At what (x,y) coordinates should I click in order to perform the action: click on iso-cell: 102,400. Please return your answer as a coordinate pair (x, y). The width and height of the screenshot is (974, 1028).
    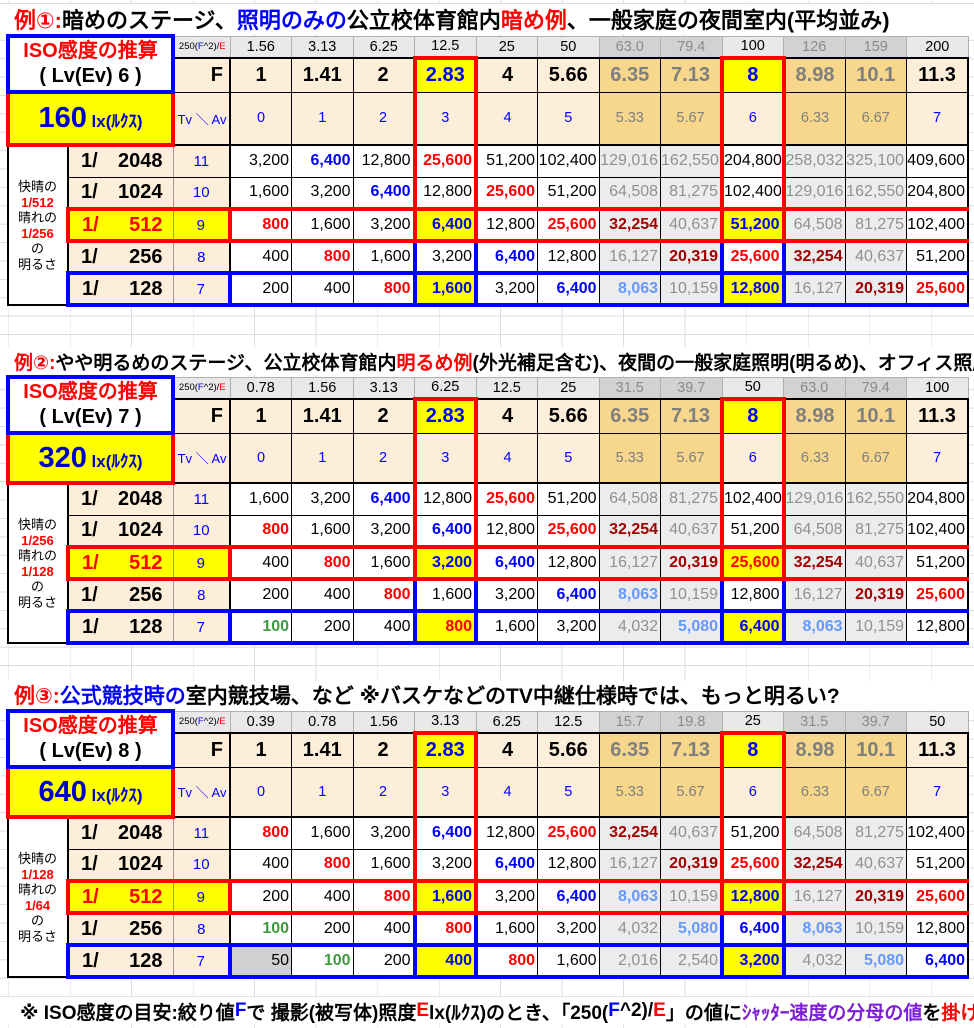
    Looking at the image, I should click on (938, 531).